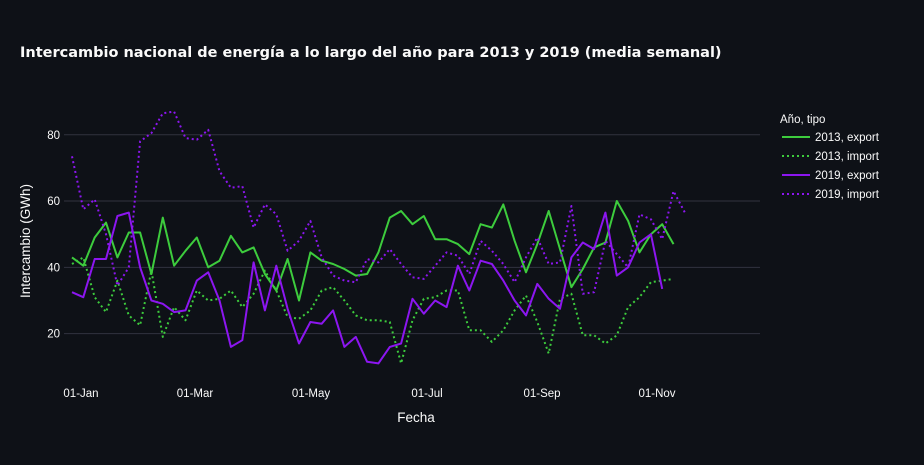  What do you see at coordinates (25, 241) in the screenshot?
I see `y-axis-label: Intercambio (GWh)` at bounding box center [25, 241].